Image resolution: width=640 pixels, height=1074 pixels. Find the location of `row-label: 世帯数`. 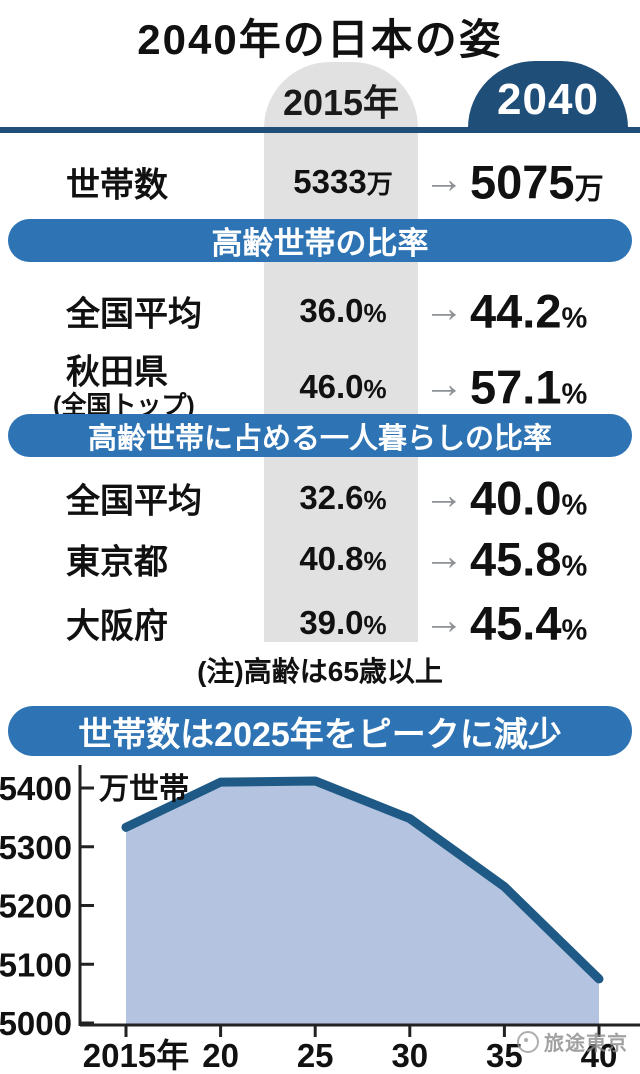

row-label: 世帯数 is located at coordinates (117, 185).